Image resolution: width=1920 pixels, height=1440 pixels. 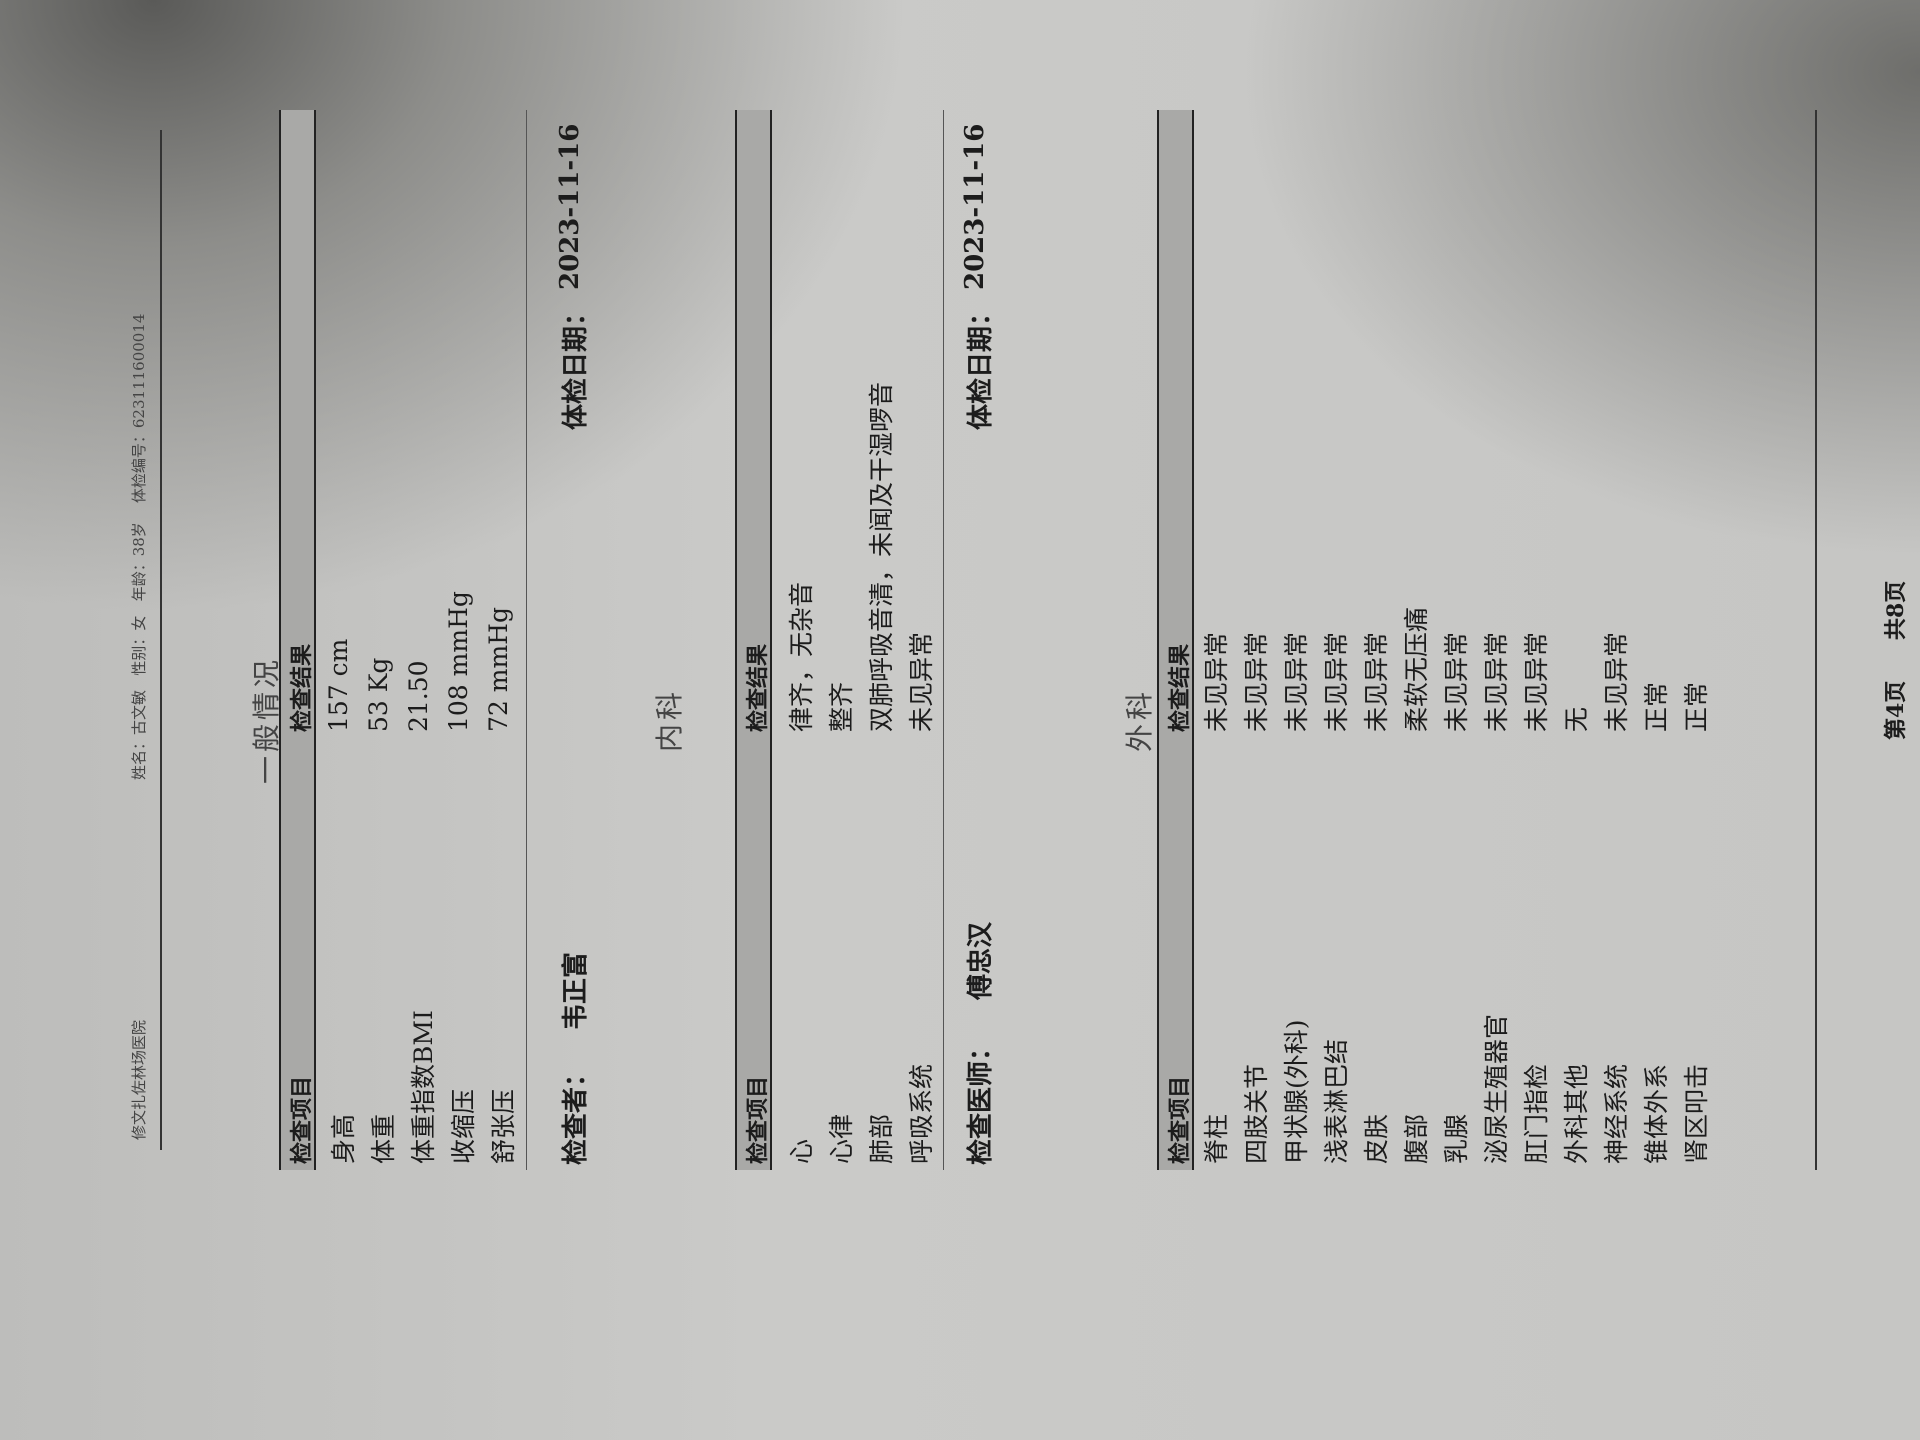 I want to click on table-row: 肛门指检 未见异常, so click(x=1533, y=640).